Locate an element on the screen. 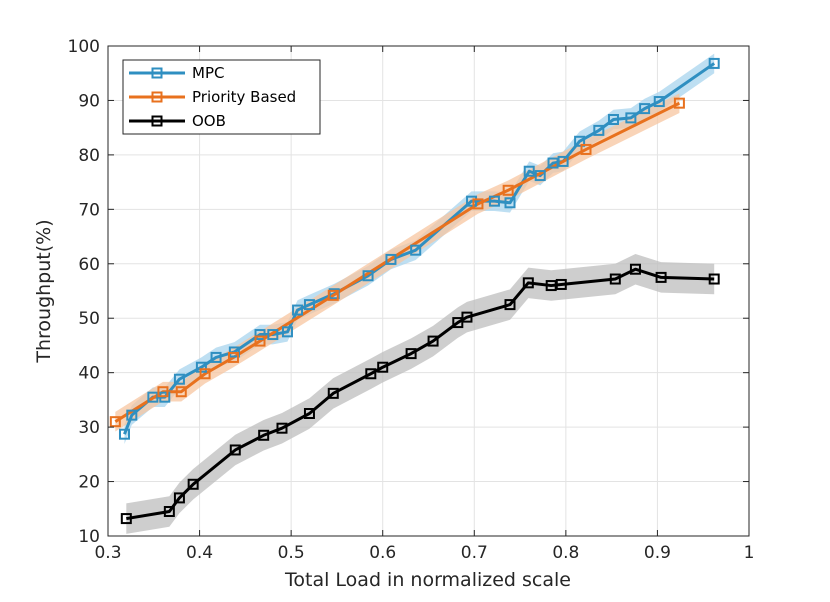 This screenshot has height=602, width=830. x-tick-labels: 0.3 0.4 0.5 0.6 0.7 0.8 0.9 1 is located at coordinates (424, 553).